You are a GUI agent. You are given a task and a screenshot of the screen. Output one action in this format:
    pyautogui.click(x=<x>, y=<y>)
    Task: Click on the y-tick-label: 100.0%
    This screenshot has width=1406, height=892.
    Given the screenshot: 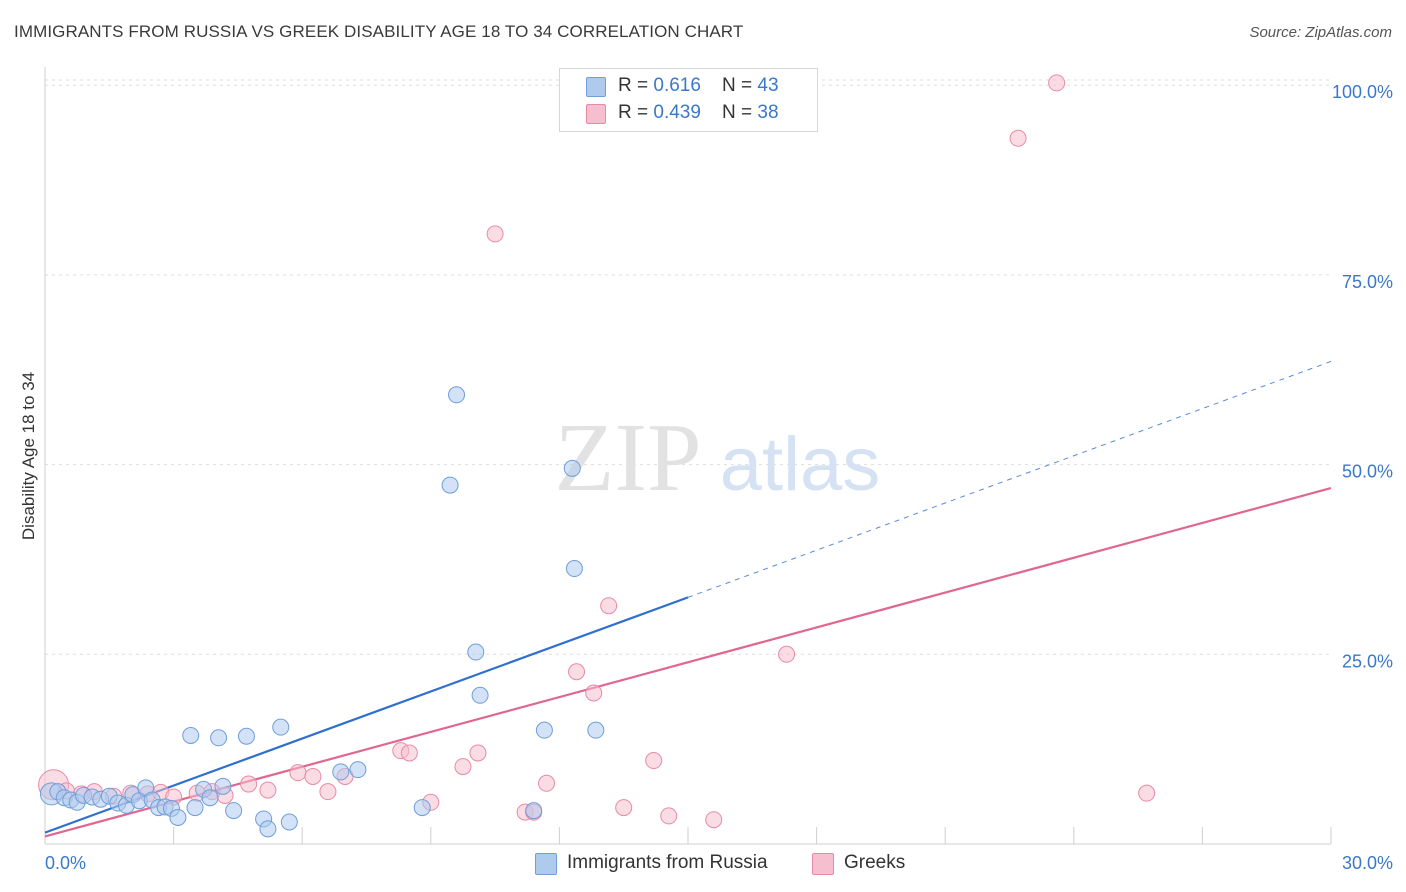 What is the action you would take?
    pyautogui.click(x=1362, y=92)
    